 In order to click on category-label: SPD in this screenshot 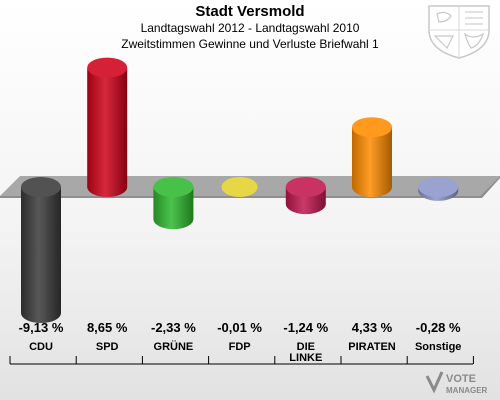, I will do `click(107, 347)`.